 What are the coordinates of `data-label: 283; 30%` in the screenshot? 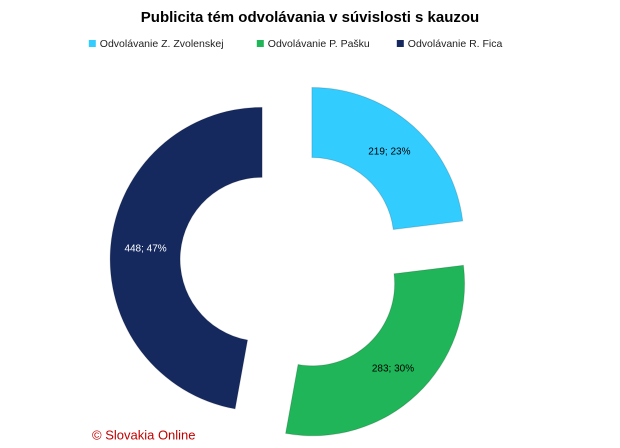 It's located at (393, 368).